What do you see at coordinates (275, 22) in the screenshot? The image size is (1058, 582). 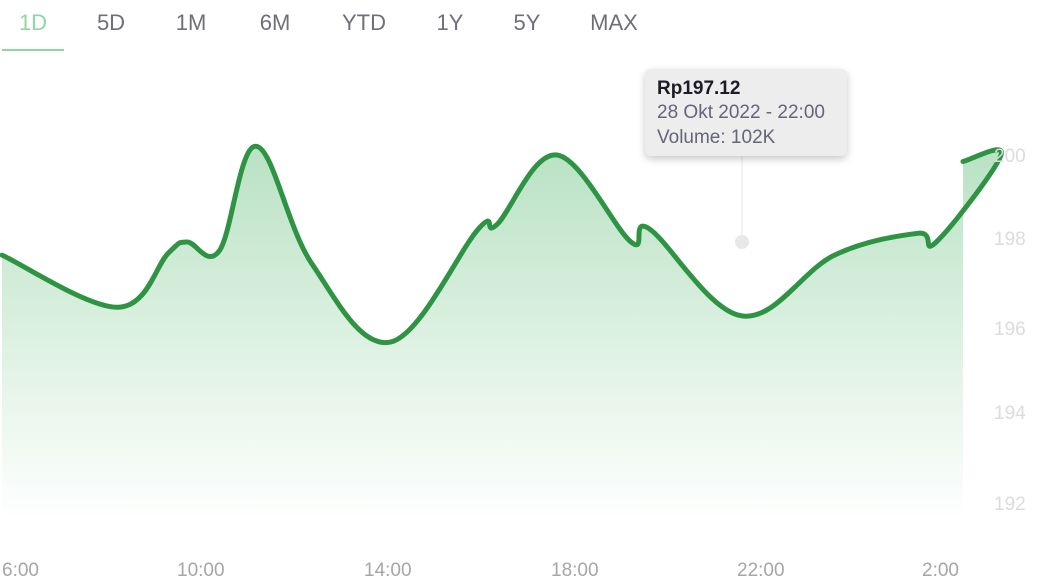 I see `tab-6m: 6M` at bounding box center [275, 22].